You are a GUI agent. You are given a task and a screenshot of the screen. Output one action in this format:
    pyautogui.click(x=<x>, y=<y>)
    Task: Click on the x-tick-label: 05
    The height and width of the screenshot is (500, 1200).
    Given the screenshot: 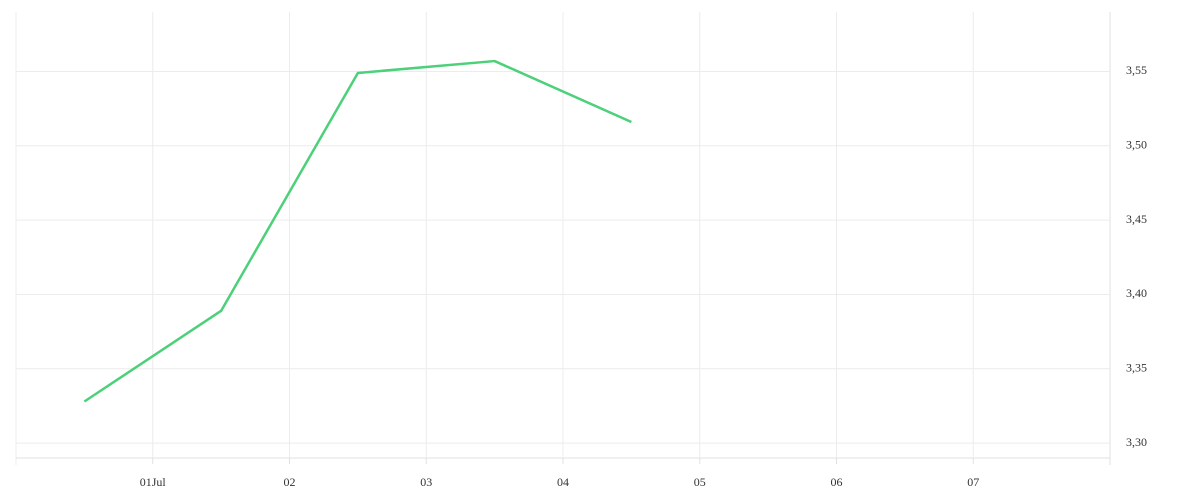 What is the action you would take?
    pyautogui.click(x=700, y=482)
    